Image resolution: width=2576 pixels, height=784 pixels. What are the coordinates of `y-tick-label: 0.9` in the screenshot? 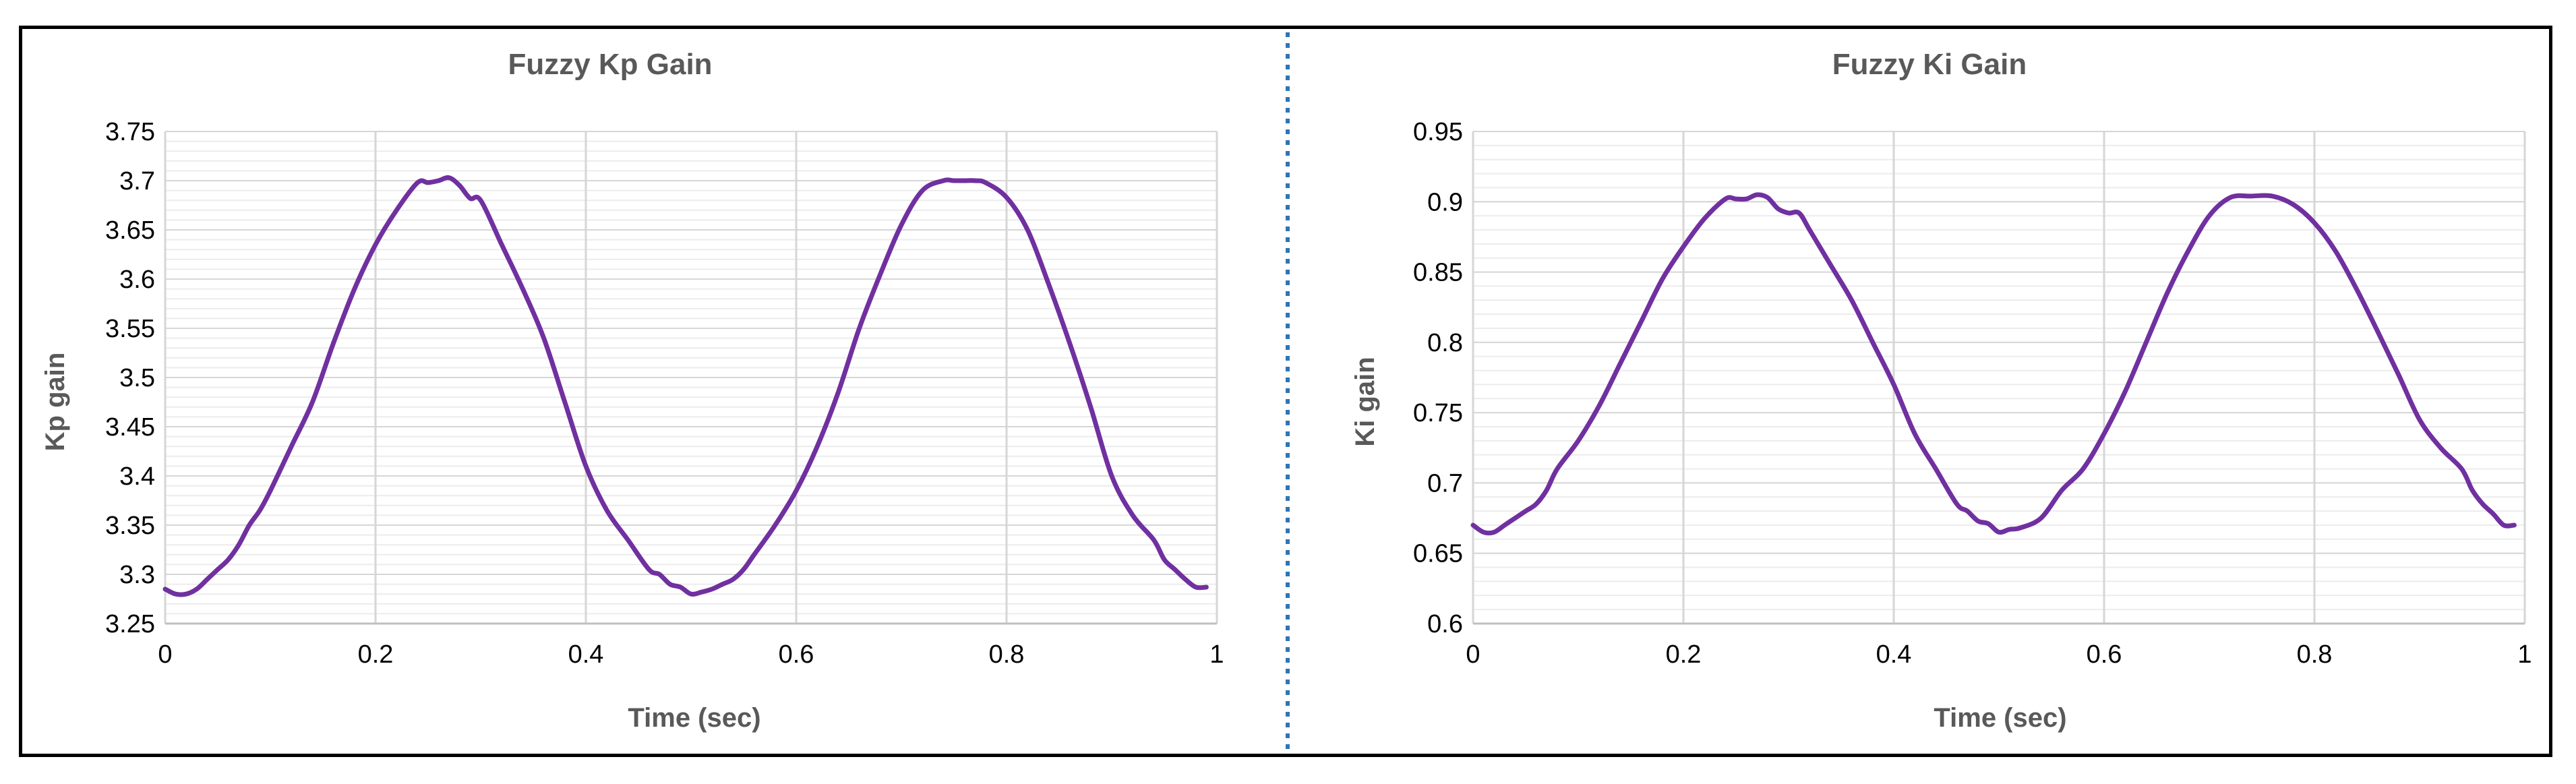 It's located at (1445, 202).